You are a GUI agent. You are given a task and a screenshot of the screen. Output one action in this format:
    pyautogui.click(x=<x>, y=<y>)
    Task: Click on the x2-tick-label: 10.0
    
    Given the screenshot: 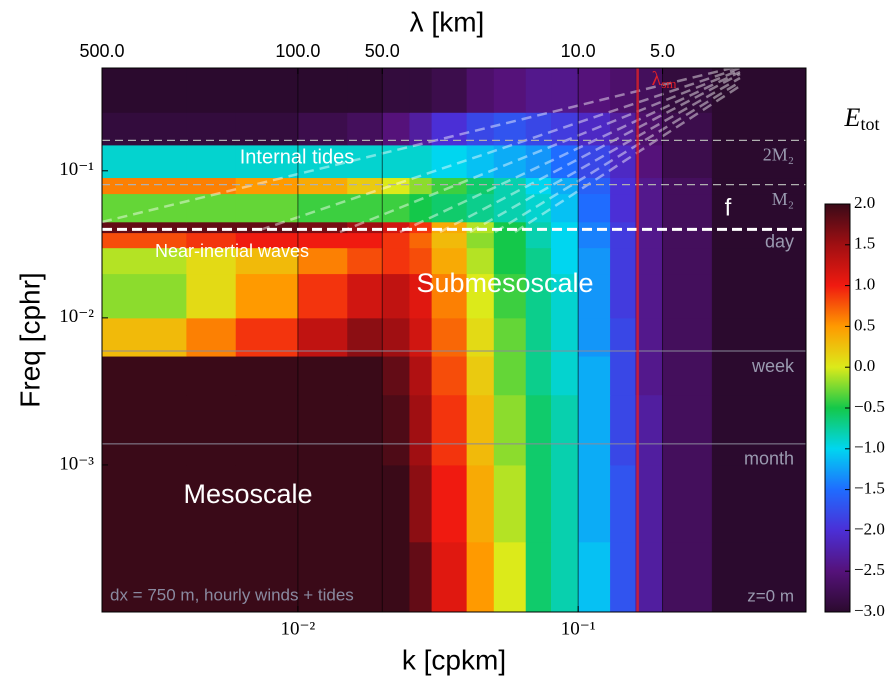 What is the action you would take?
    pyautogui.click(x=578, y=51)
    